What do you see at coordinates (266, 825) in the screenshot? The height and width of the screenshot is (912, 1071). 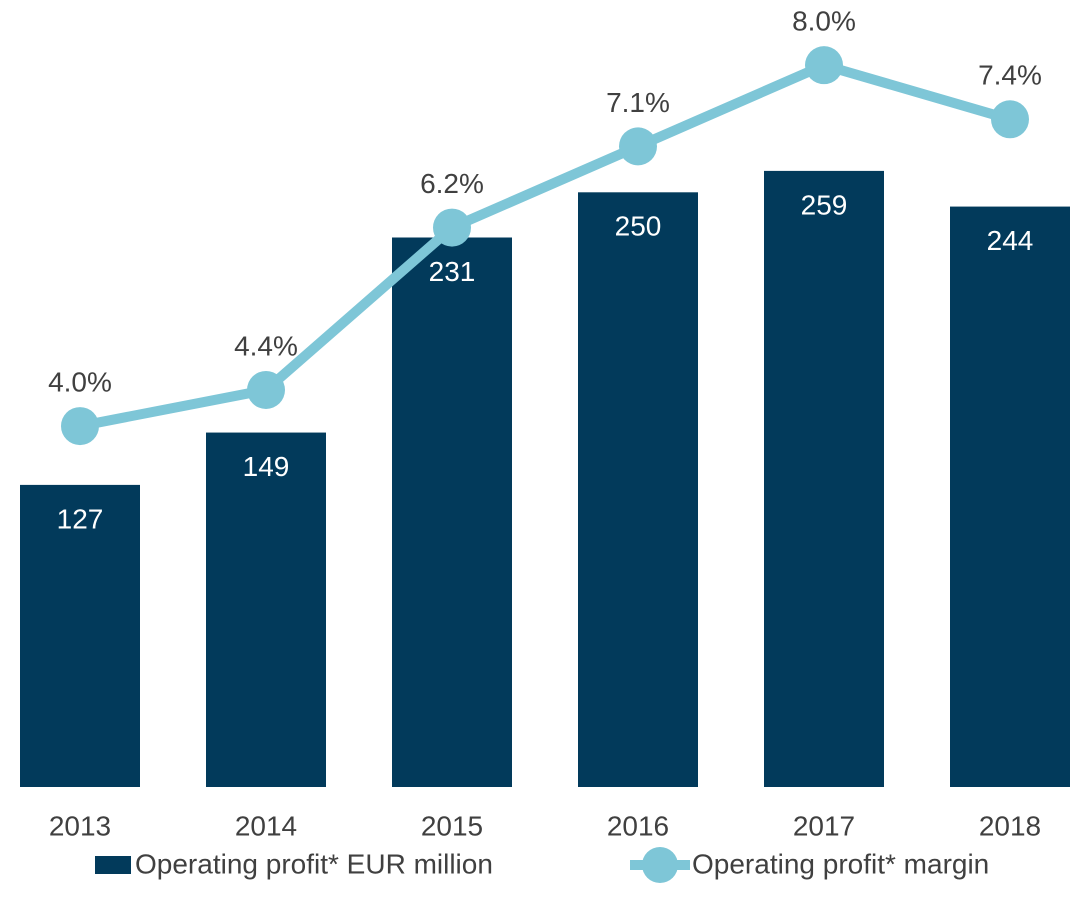 I see `x-tick-label: 2014` at bounding box center [266, 825].